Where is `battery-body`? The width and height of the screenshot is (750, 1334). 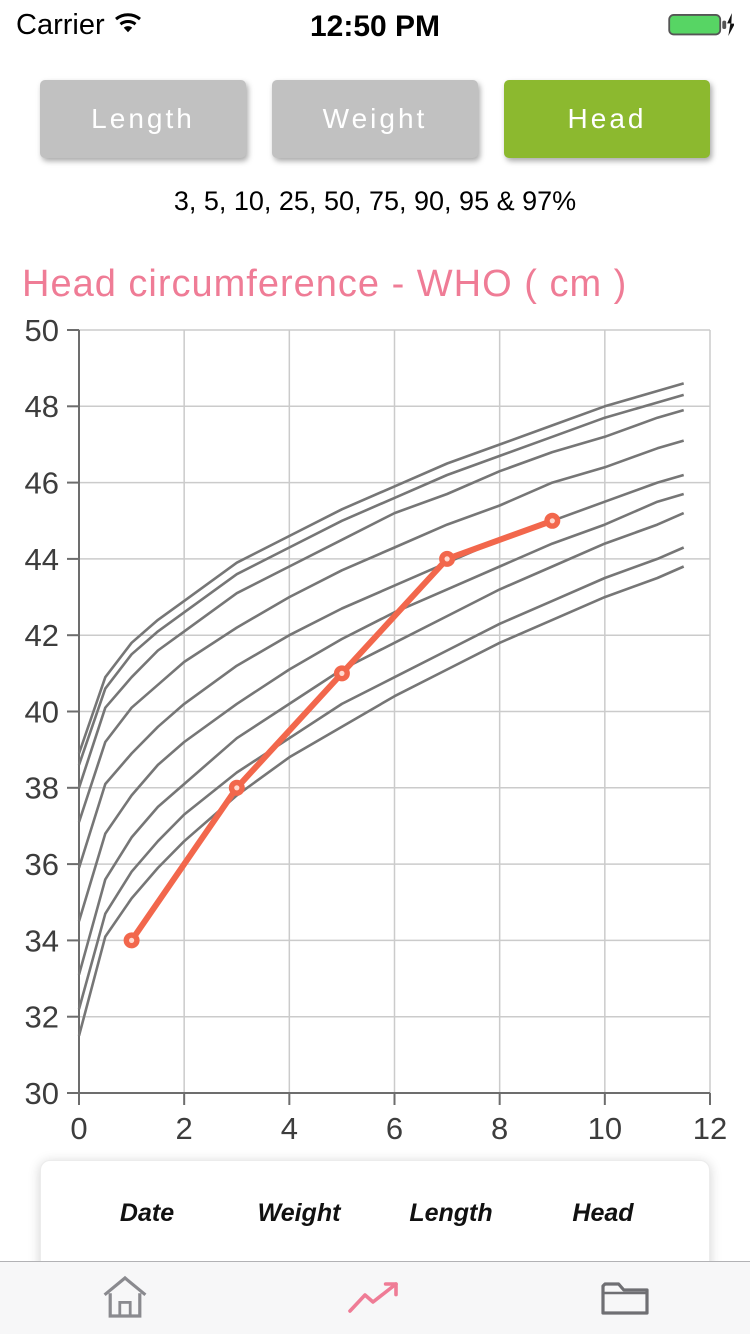
battery-body is located at coordinates (695, 25).